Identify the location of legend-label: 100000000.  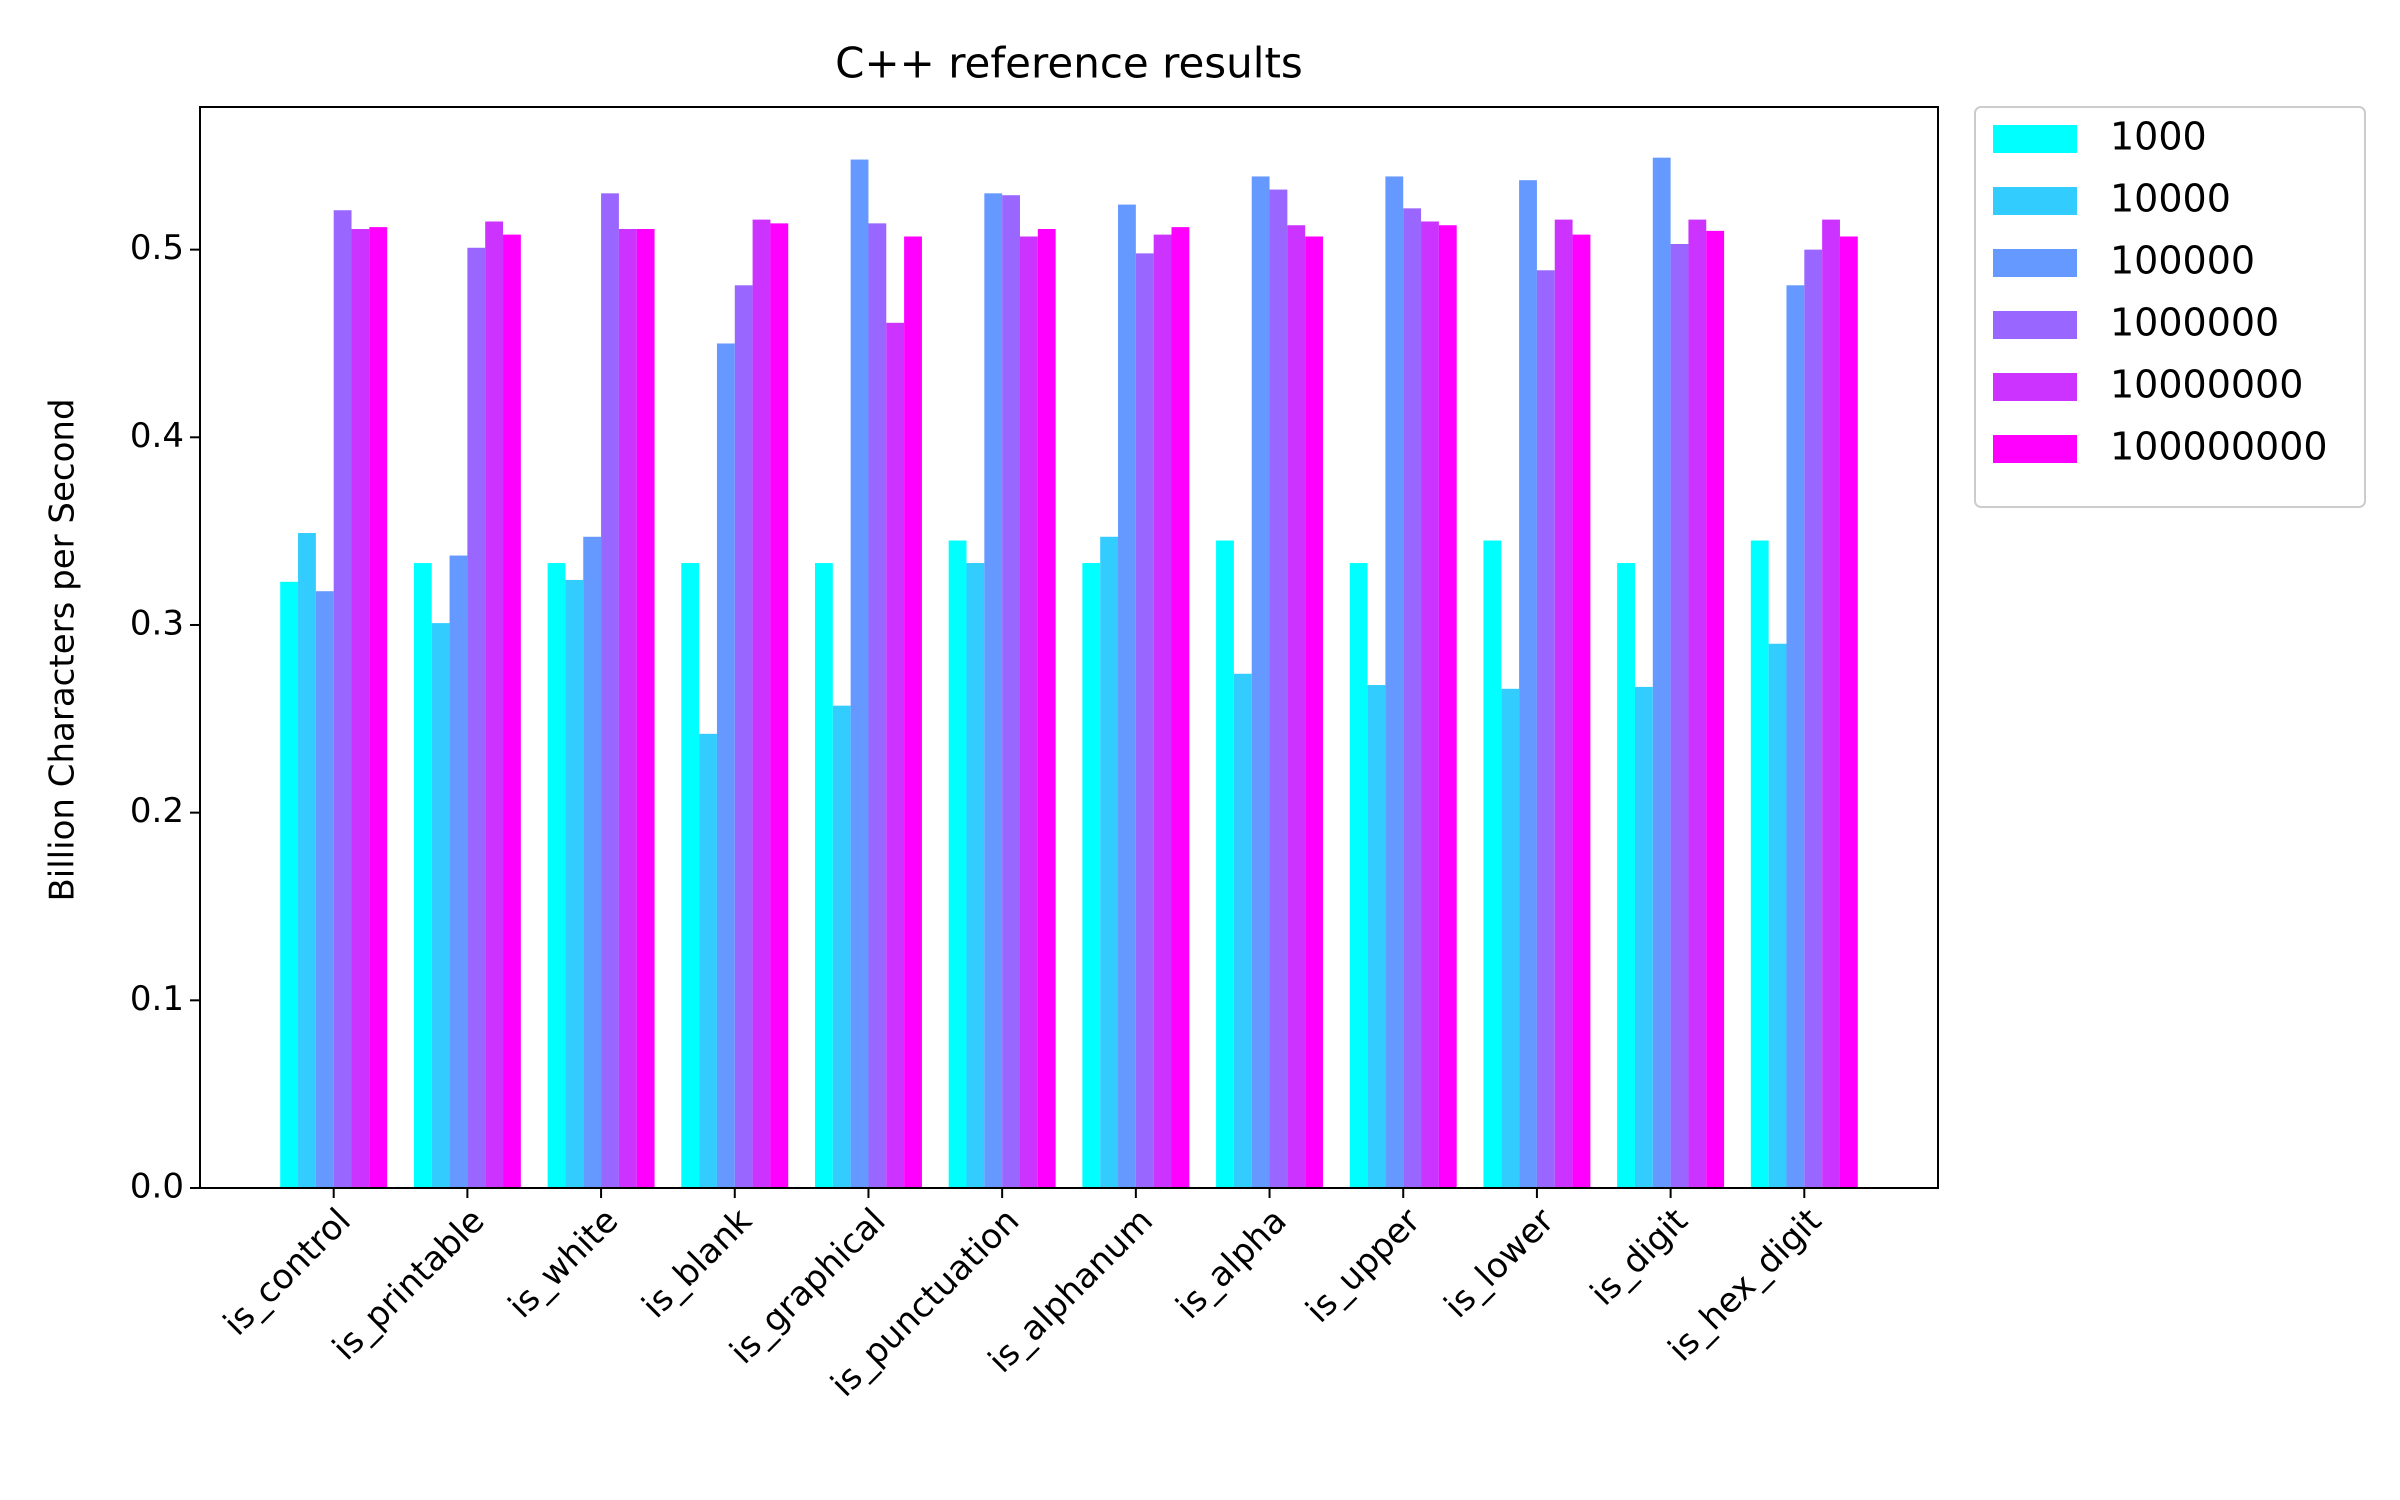
(2219, 447).